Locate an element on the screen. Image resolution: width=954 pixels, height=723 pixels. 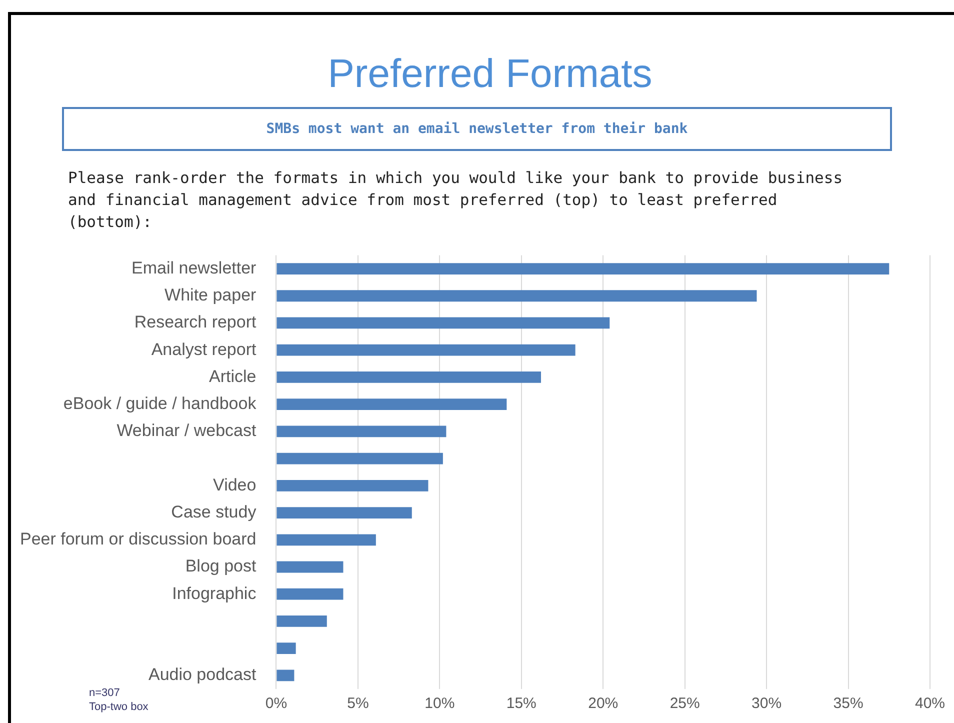
y-tick-label: Video is located at coordinates (234, 484).